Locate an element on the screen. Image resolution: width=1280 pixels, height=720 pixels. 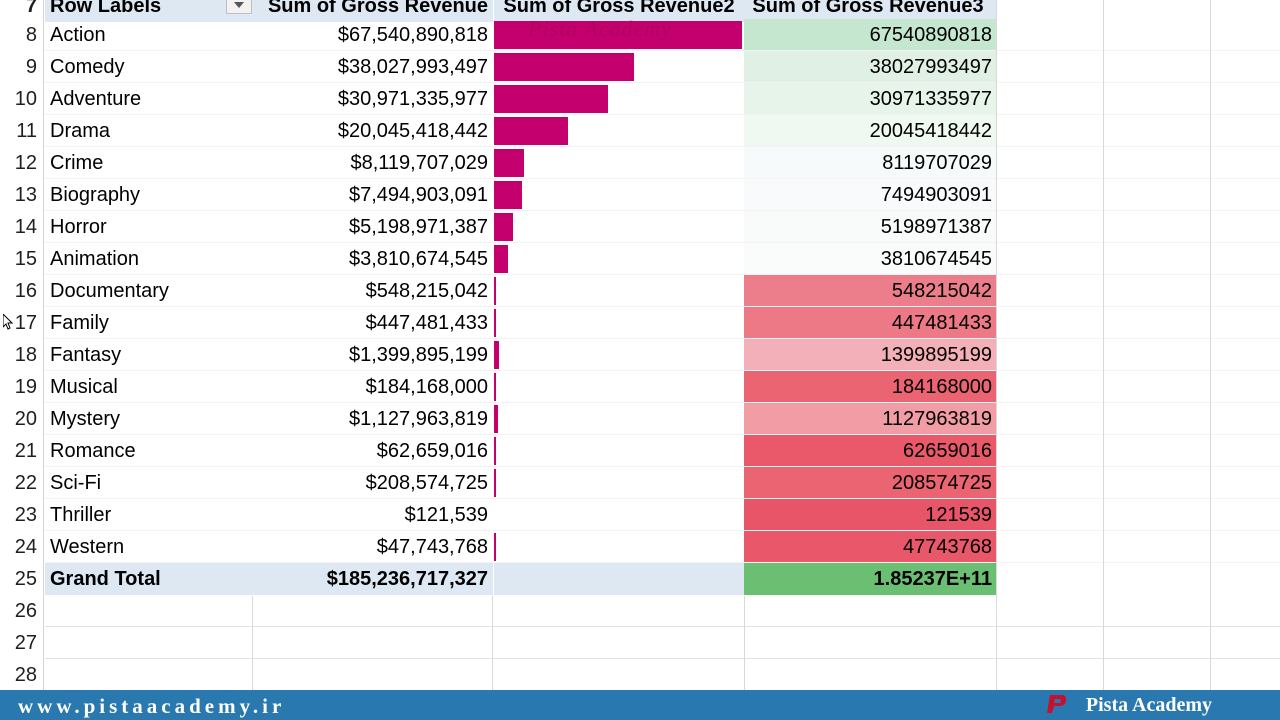
genre-label: Crime is located at coordinates (77, 163).